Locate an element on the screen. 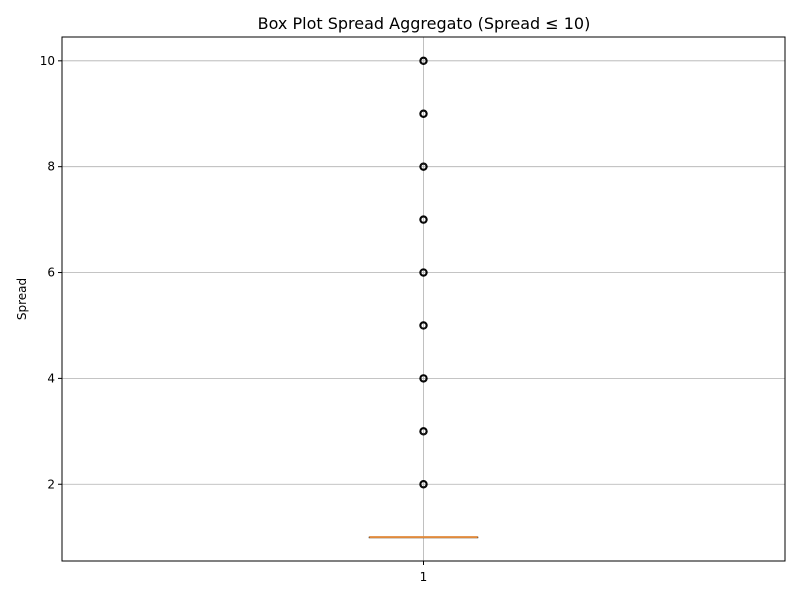 The height and width of the screenshot is (600, 800). y-axis: 2 4 6 8 10 is located at coordinates (51, 272).